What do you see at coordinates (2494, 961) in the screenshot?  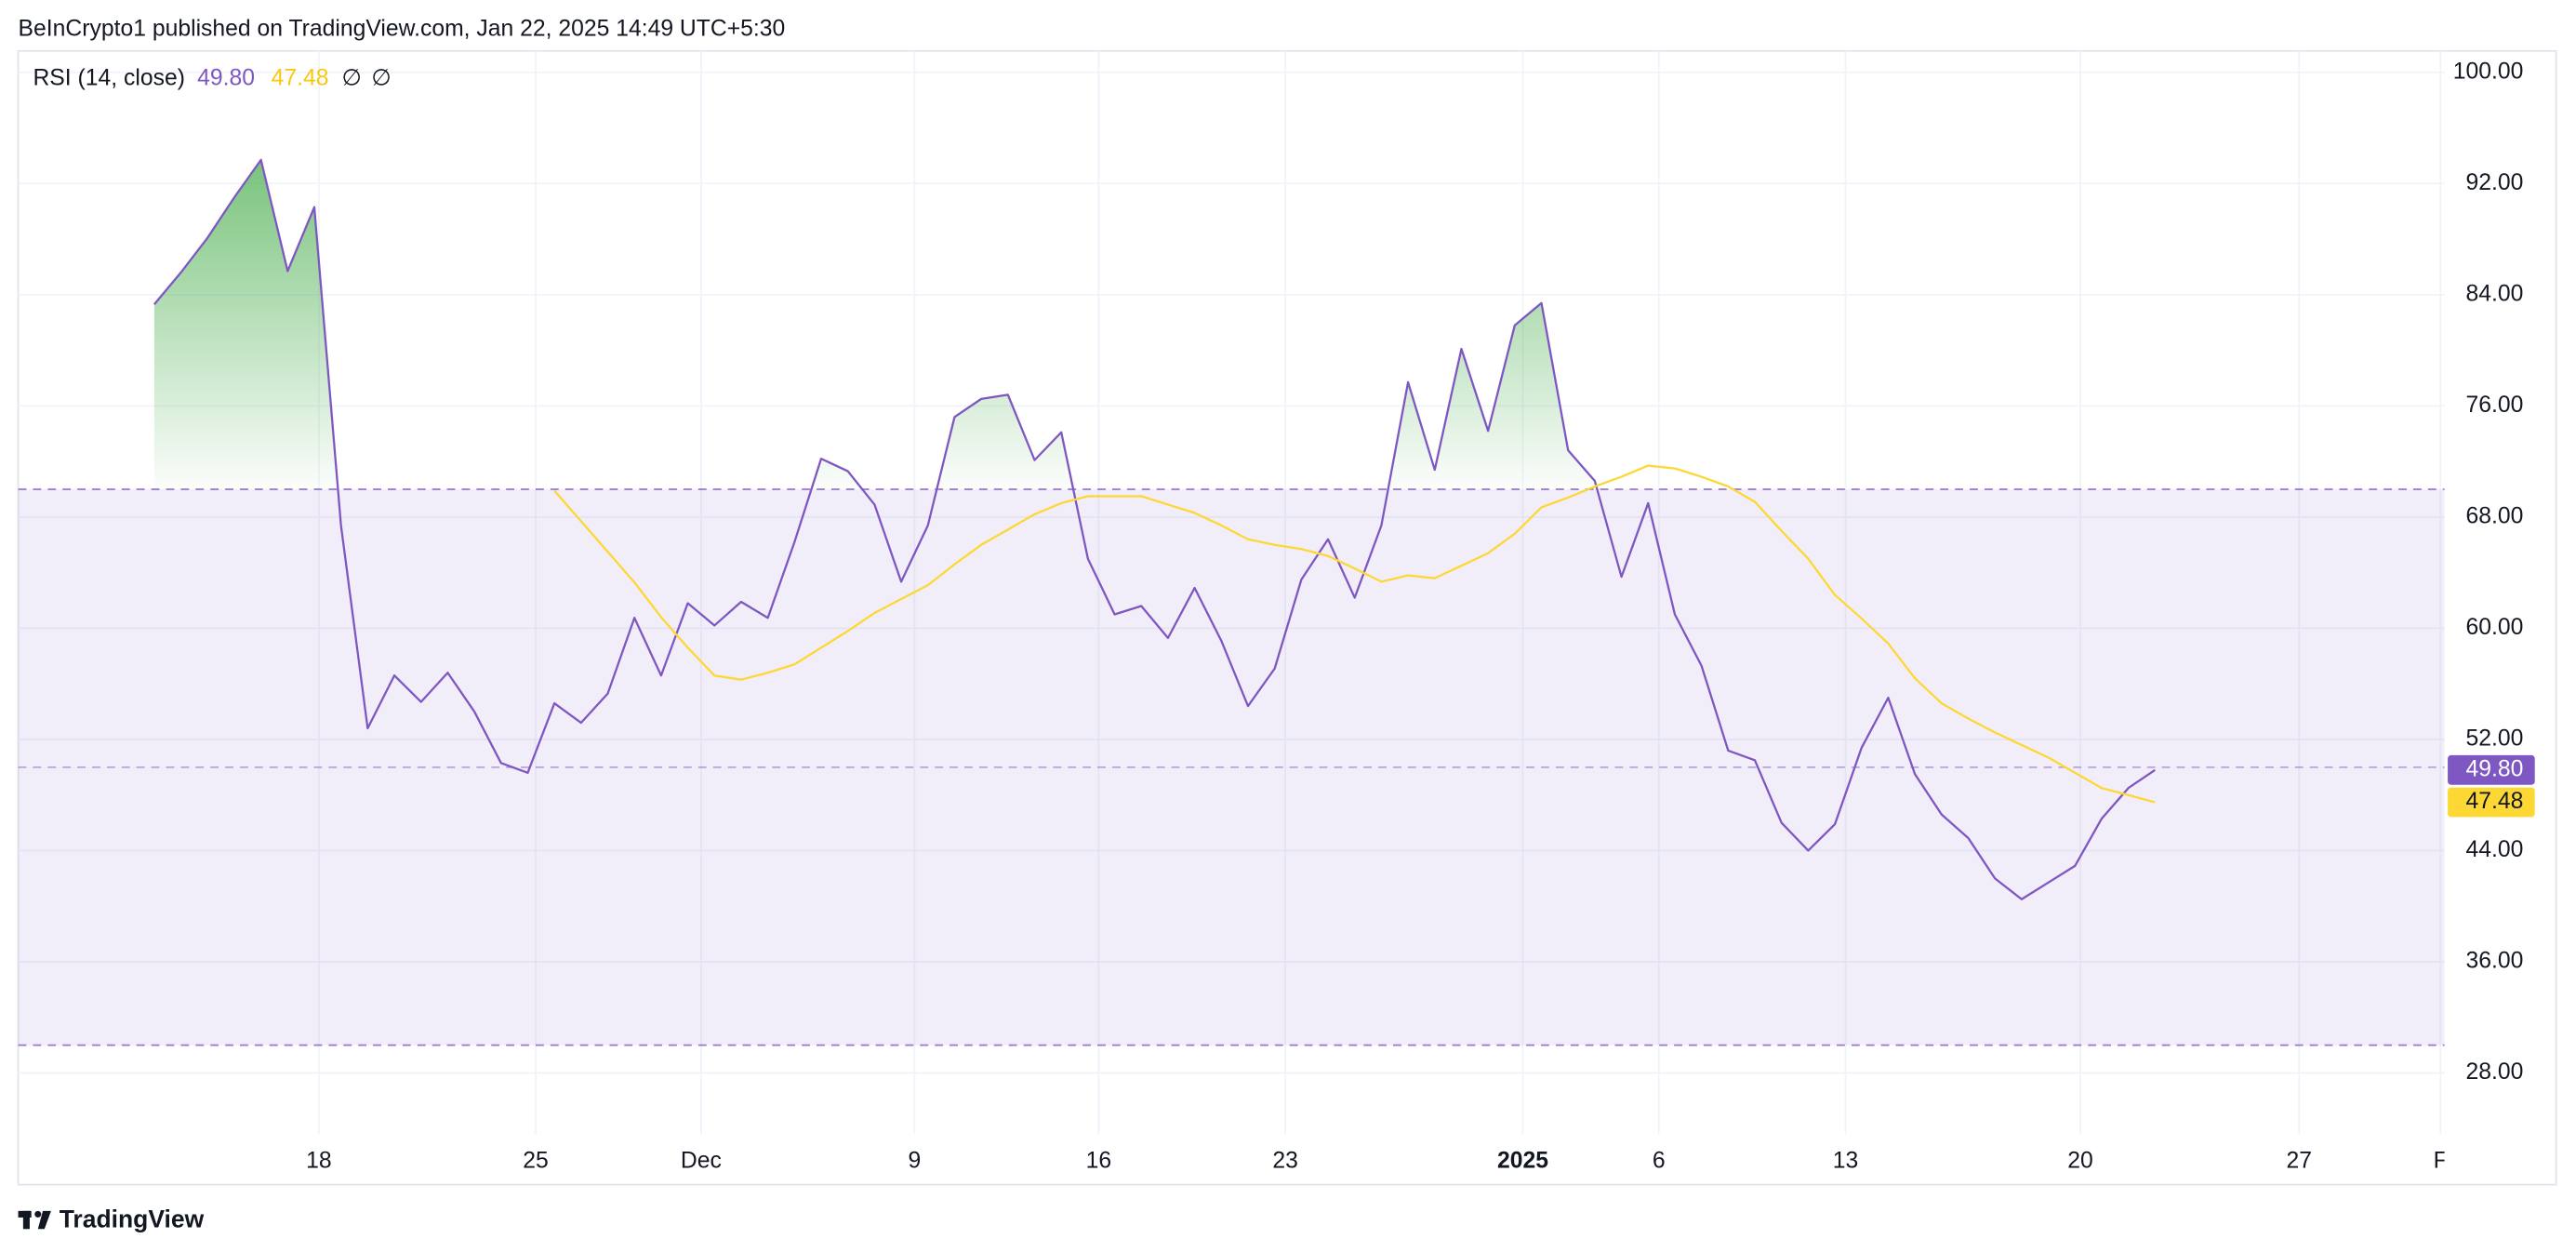 I see `y-tick-label: 36.00` at bounding box center [2494, 961].